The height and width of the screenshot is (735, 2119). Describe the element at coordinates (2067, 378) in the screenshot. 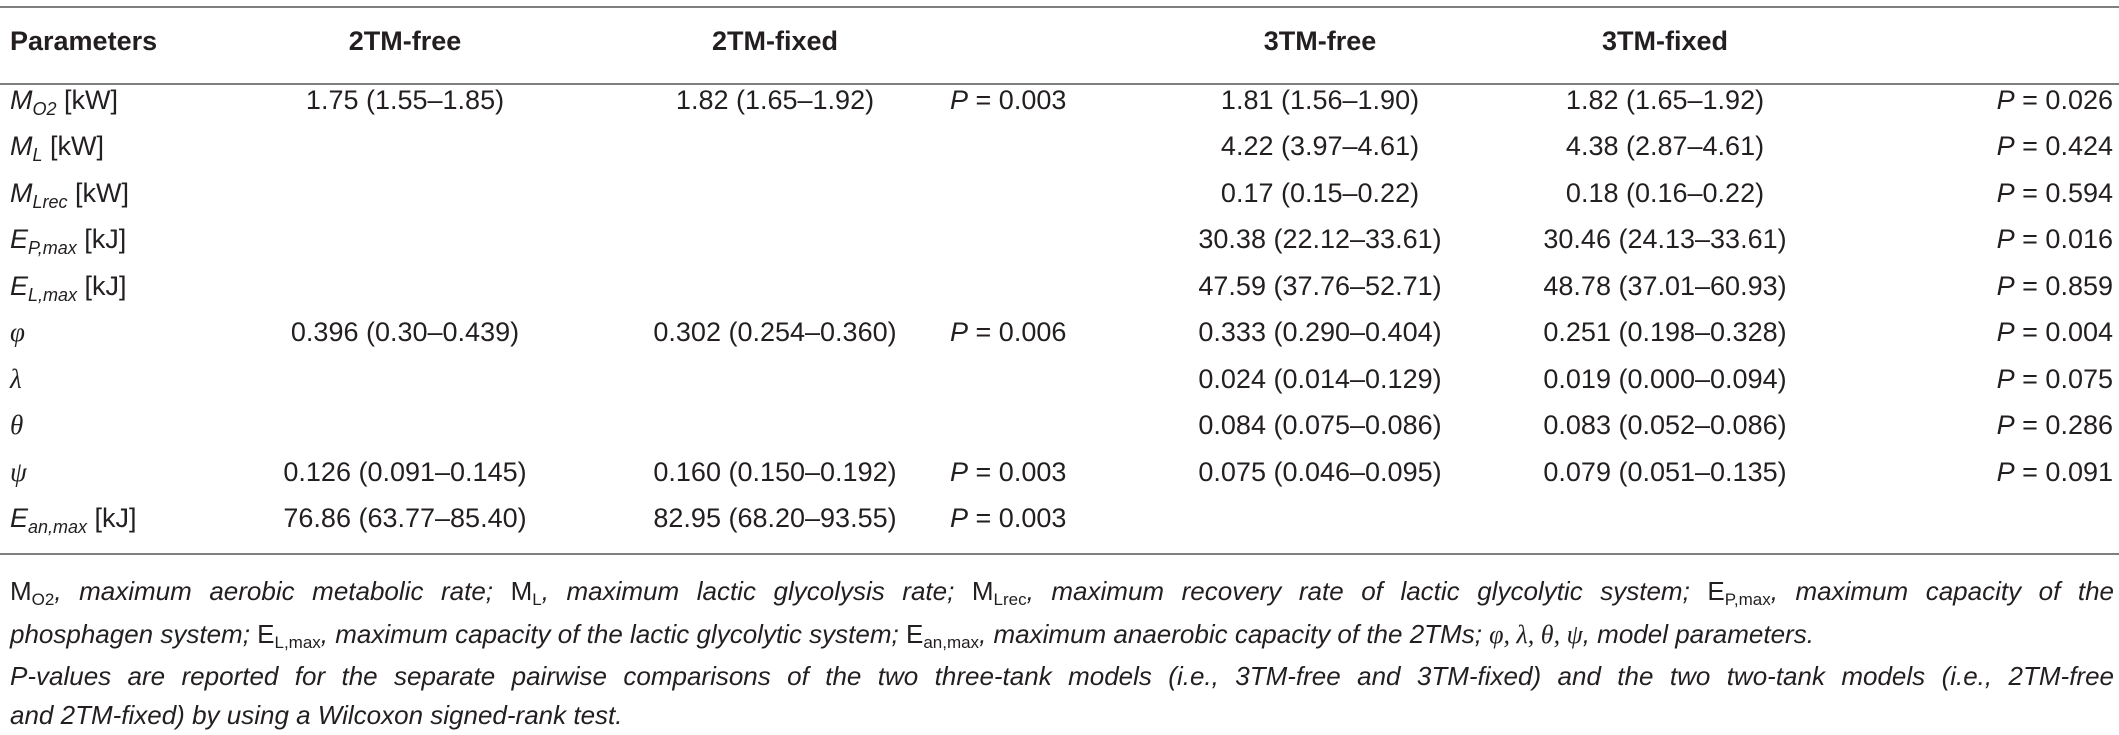

I see `p-value-text: = 0.075` at that location.